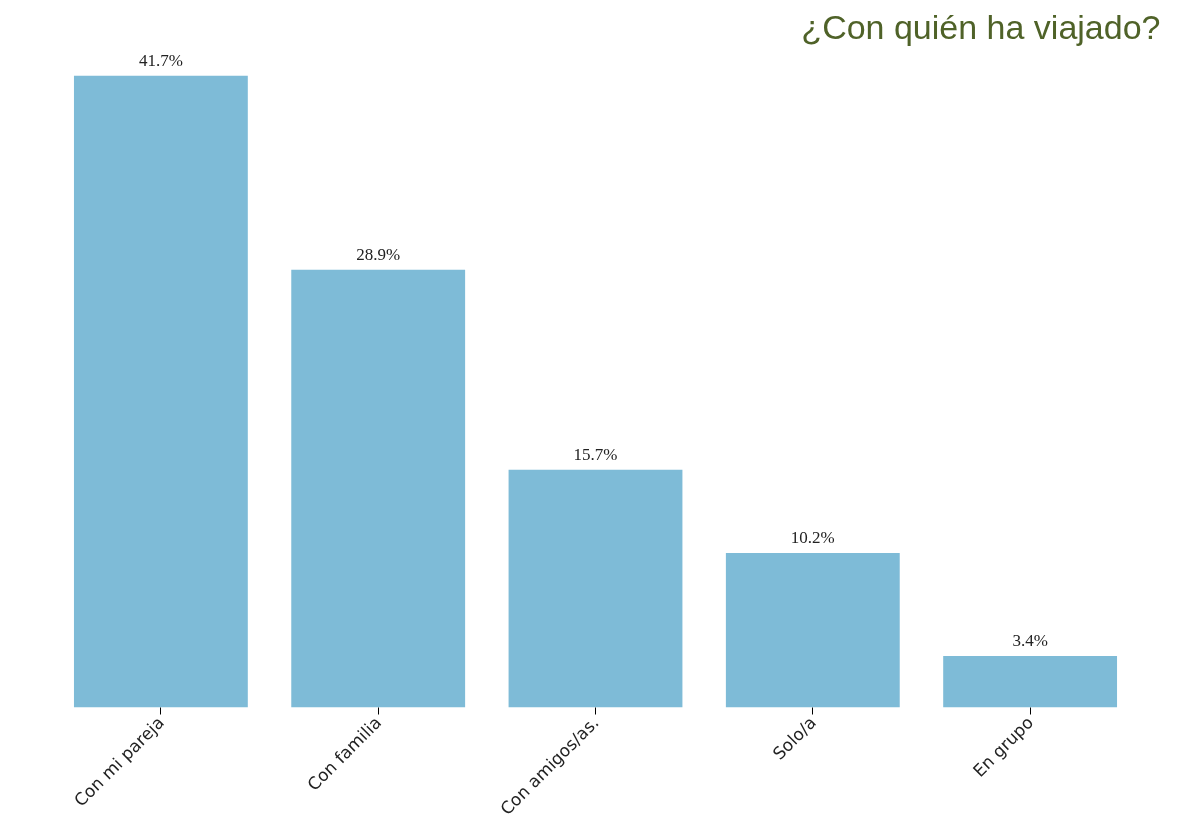  What do you see at coordinates (812, 537) in the screenshot?
I see `data-label: 10.2%` at bounding box center [812, 537].